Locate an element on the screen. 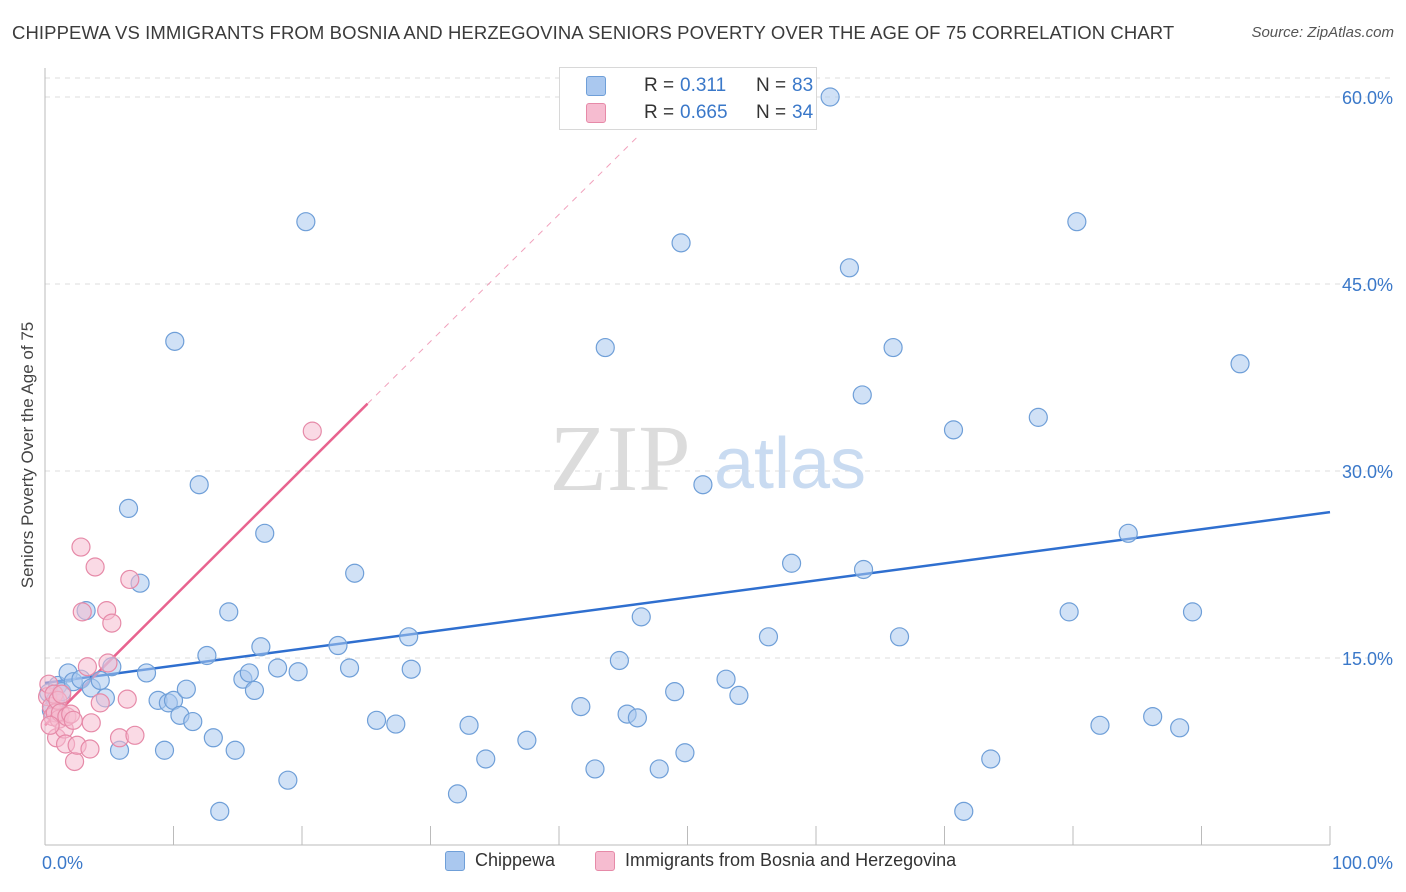 The width and height of the screenshot is (1406, 892). x-tick-label-min: 0.0% is located at coordinates (62, 863).